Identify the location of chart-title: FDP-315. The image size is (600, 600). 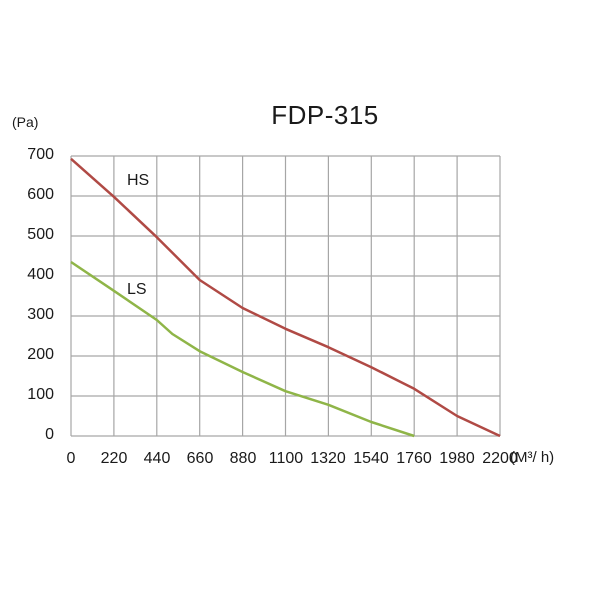
(325, 115).